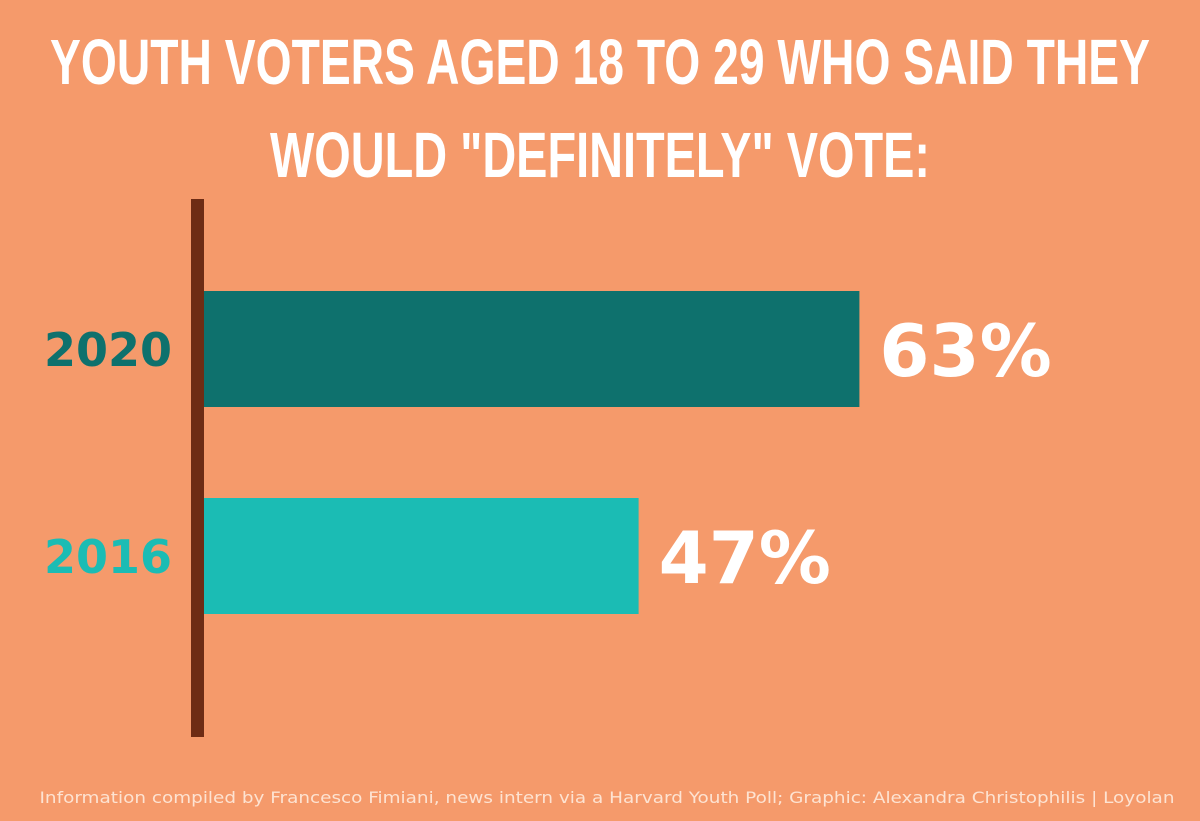 The image size is (1200, 821). What do you see at coordinates (108, 350) in the screenshot?
I see `category-label-2020: 2020` at bounding box center [108, 350].